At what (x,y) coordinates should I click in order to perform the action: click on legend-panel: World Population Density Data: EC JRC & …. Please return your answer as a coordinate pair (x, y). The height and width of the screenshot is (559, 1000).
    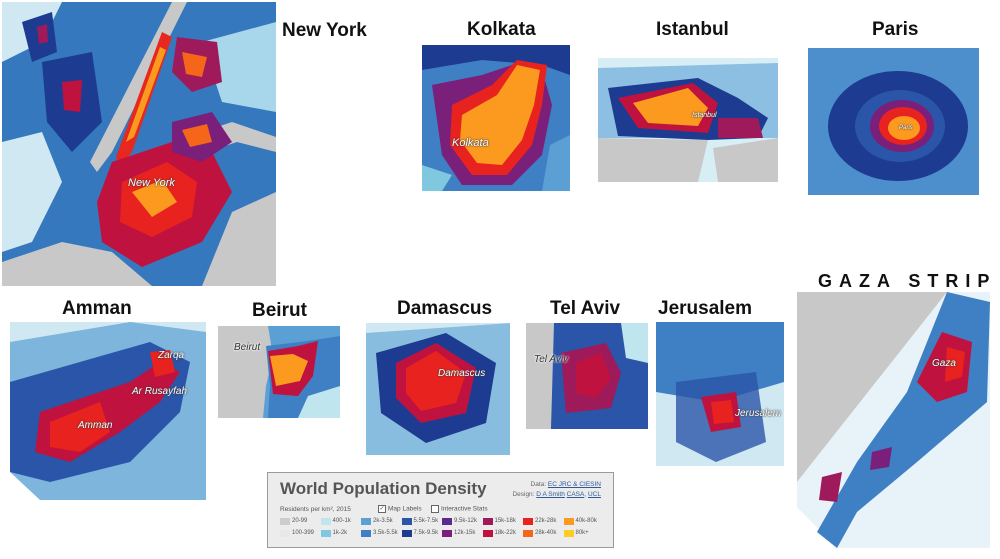
    Looking at the image, I should click on (440, 510).